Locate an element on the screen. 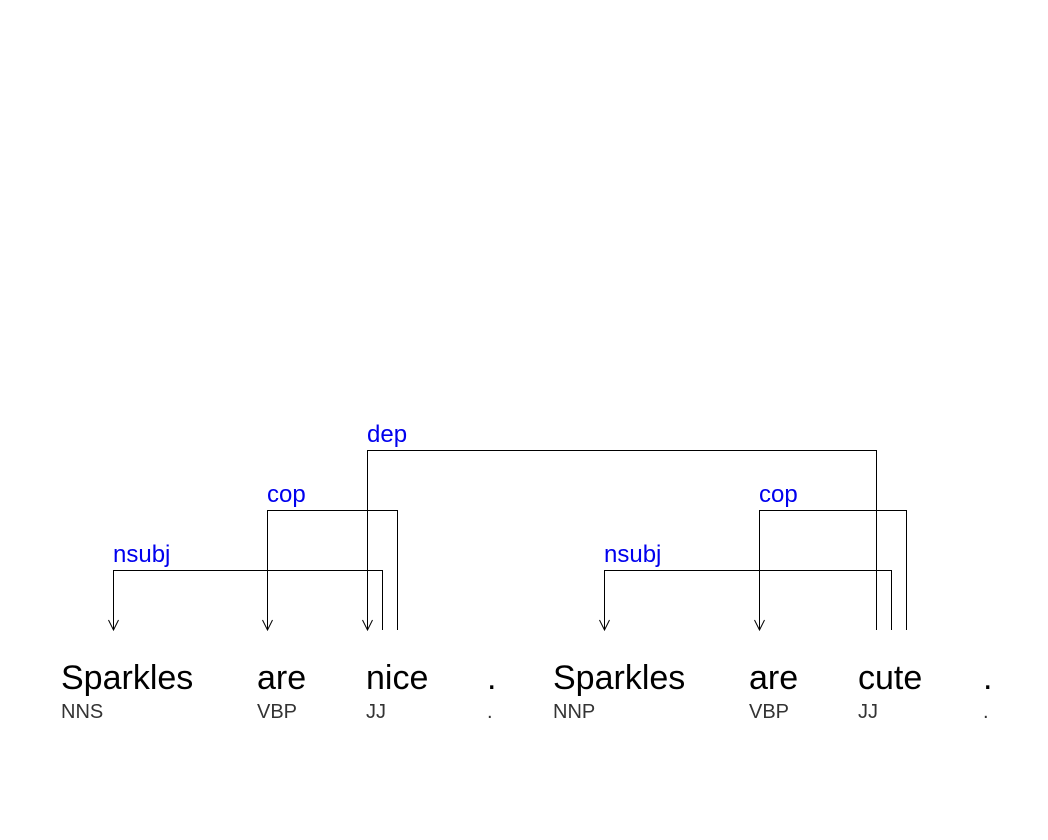 Image resolution: width=1048 pixels, height=840 pixels. token-word: nice is located at coordinates (397, 678).